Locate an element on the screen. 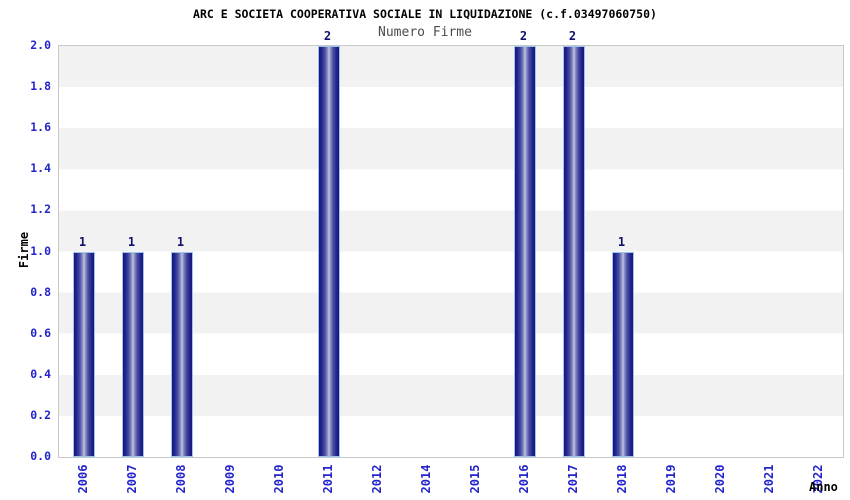 Image resolution: width=850 pixels, height=500 pixels. bar-value-label-2018: 1 is located at coordinates (621, 241).